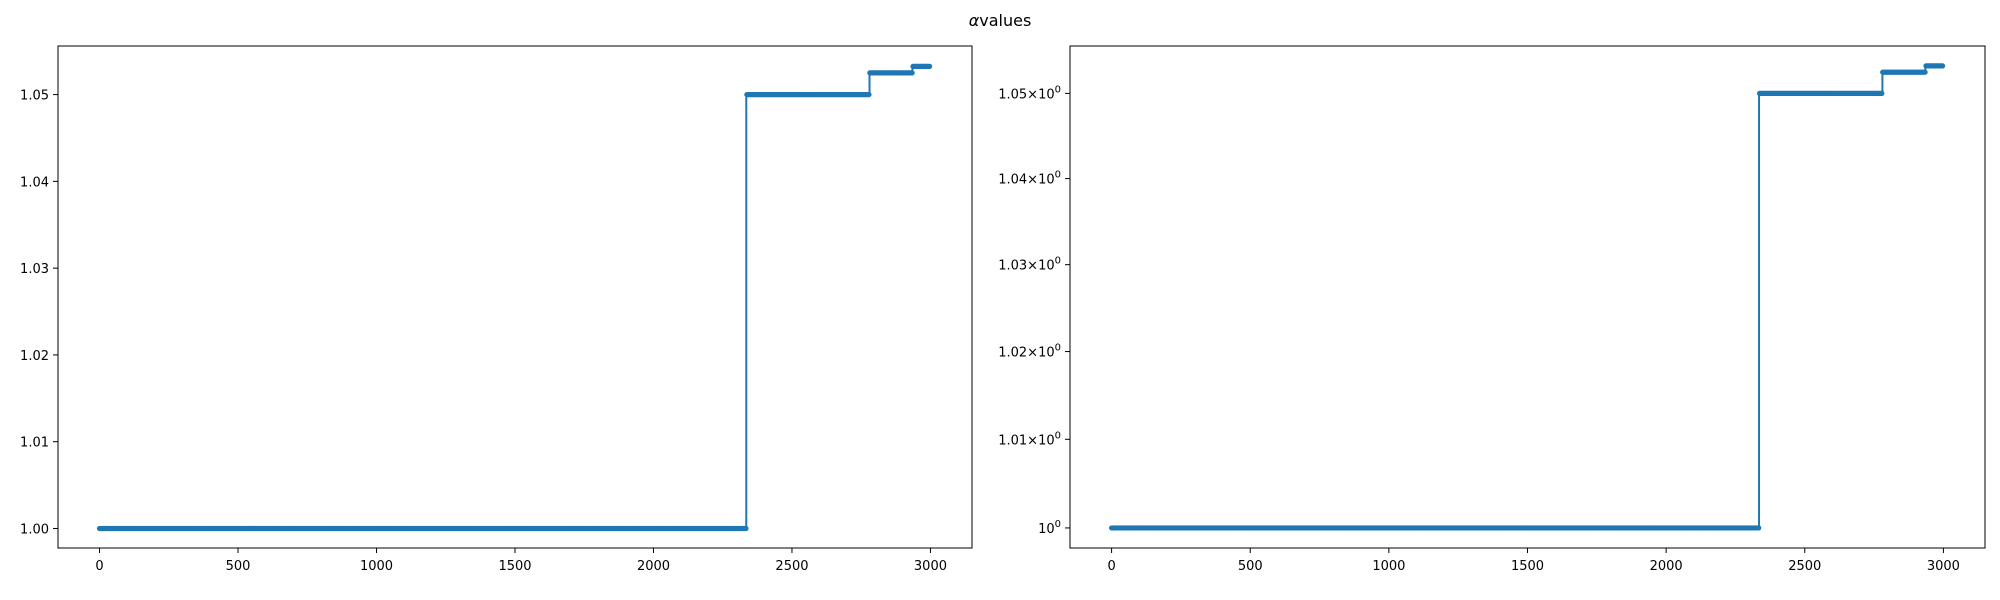 The height and width of the screenshot is (600, 2000). What do you see at coordinates (34, 356) in the screenshot?
I see `y-tick-label: 1.02` at bounding box center [34, 356].